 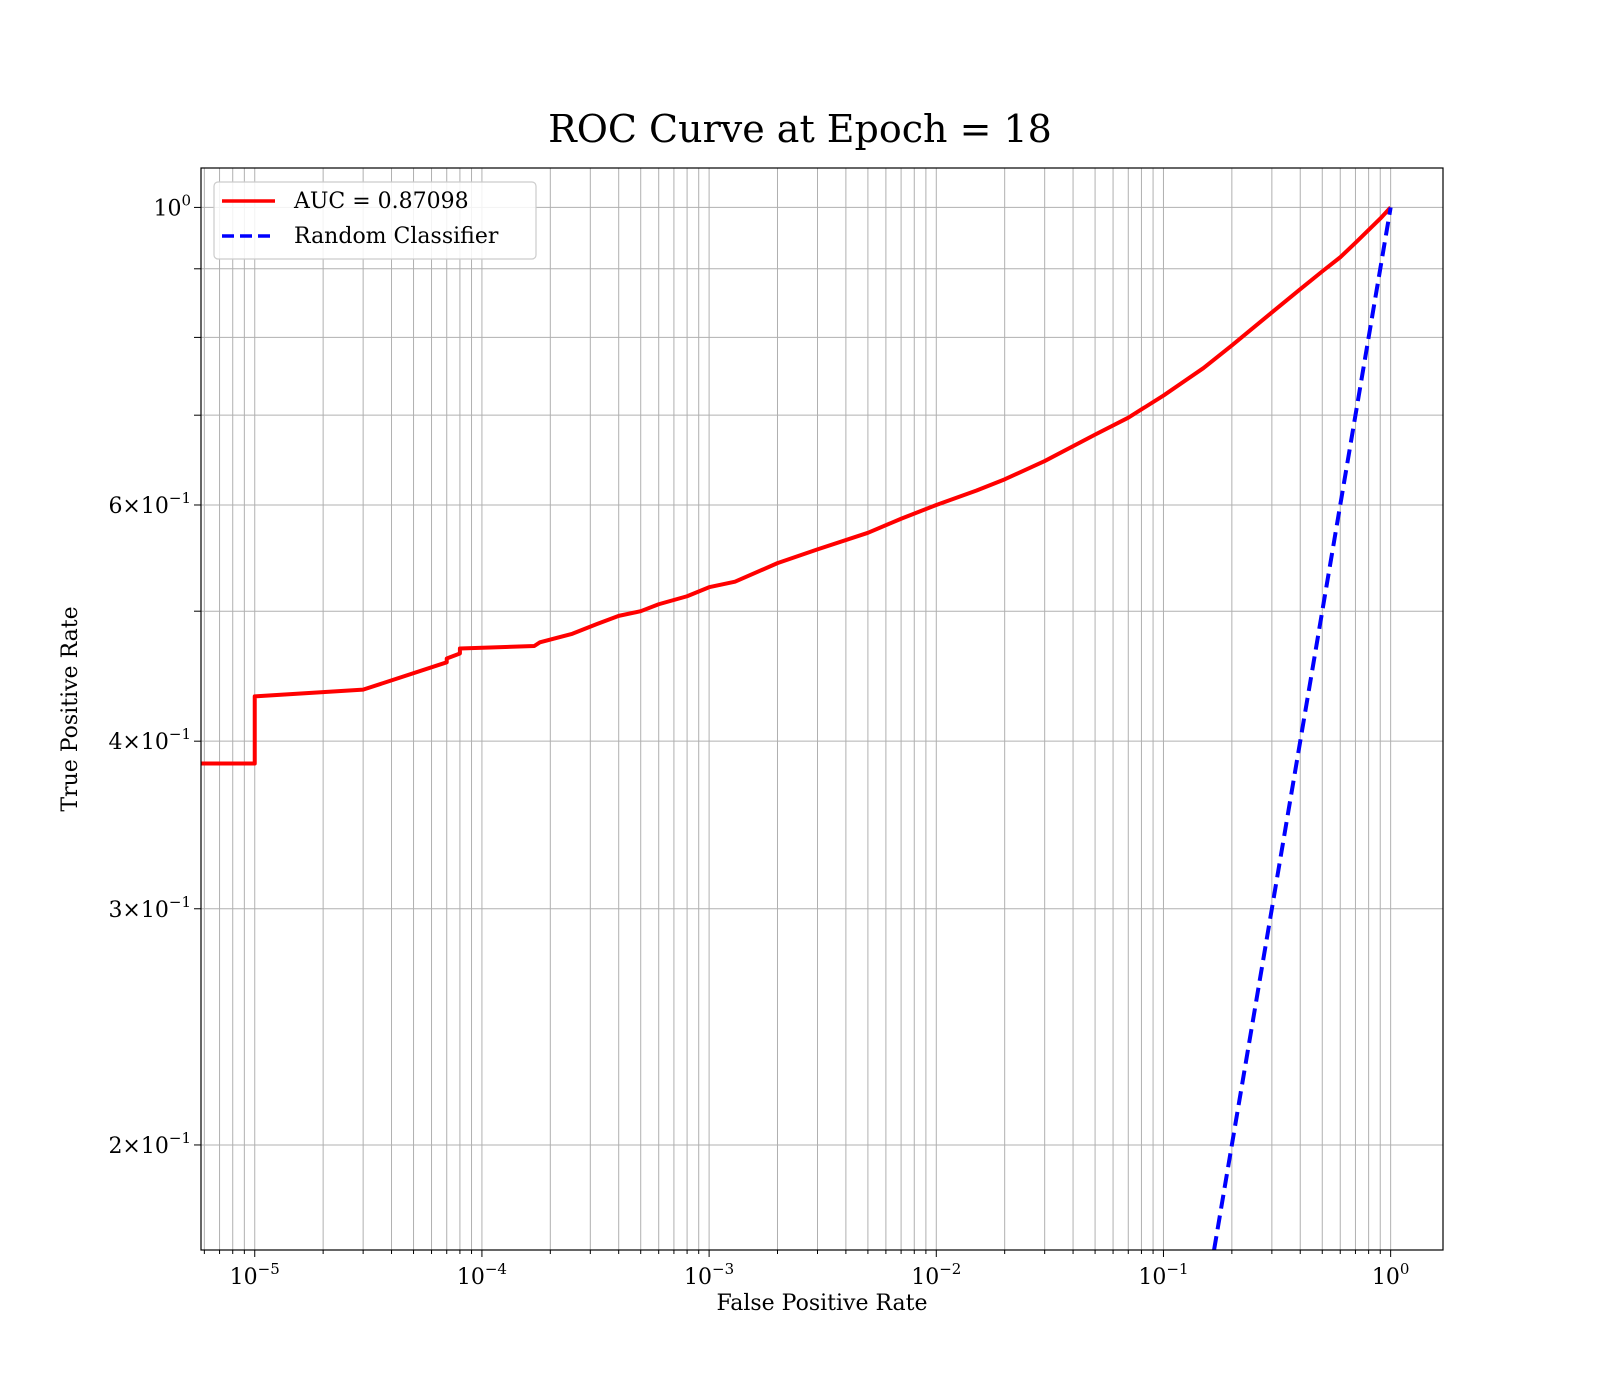 I want to click on x-tick-label: 10⁻⁵, so click(x=255, y=1275).